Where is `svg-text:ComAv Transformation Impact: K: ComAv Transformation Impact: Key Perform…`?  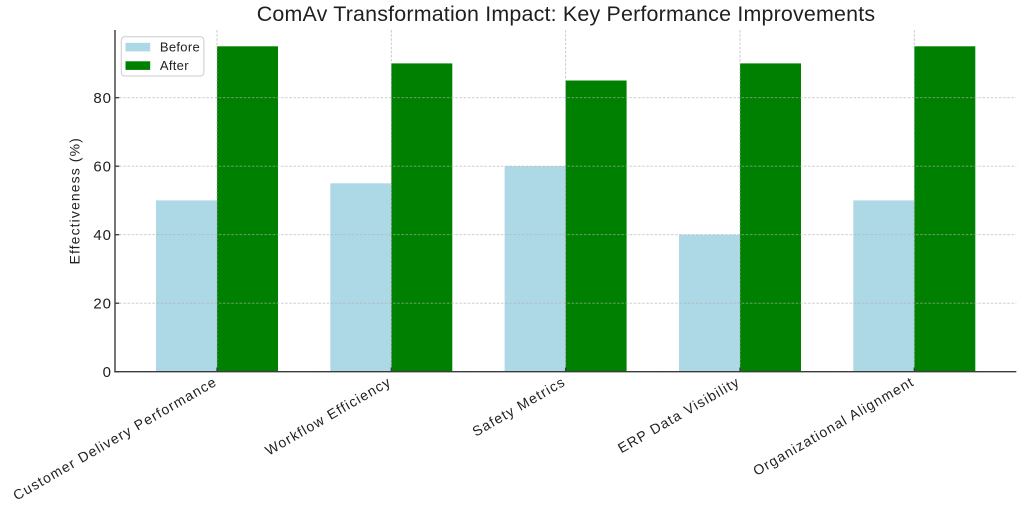 svg-text:ComAv Transformation Impact: K: ComAv Transformation Impact: Key Perform… is located at coordinates (566, 14).